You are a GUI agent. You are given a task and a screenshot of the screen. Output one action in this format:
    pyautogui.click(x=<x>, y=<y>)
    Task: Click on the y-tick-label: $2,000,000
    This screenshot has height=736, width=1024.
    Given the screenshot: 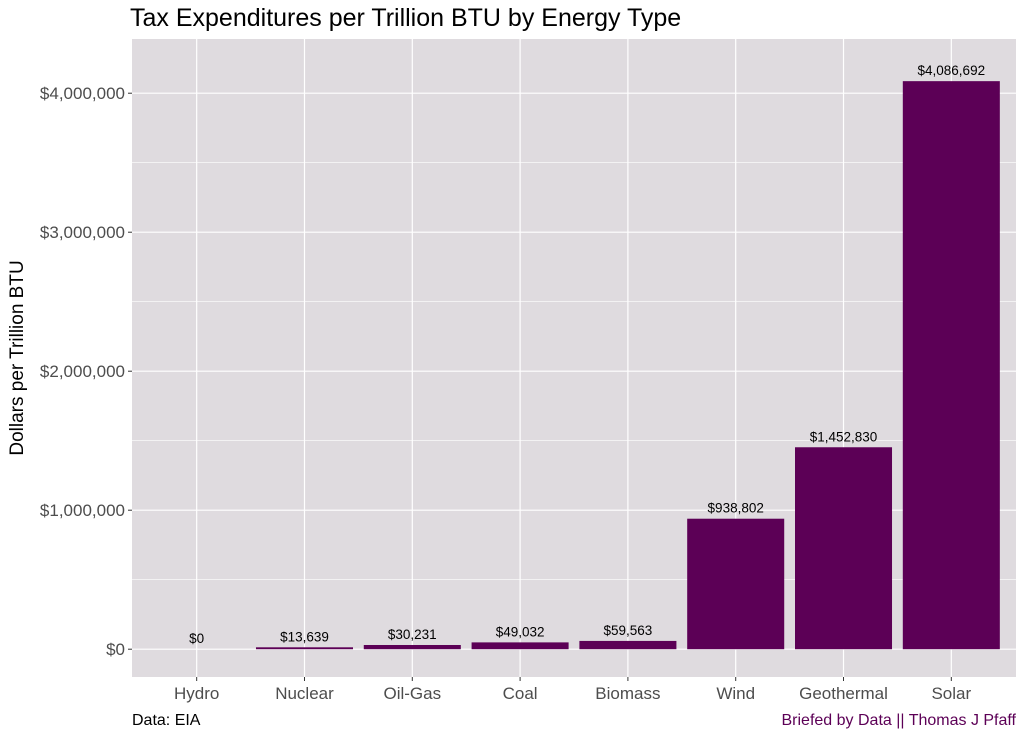 What is the action you would take?
    pyautogui.click(x=82, y=371)
    